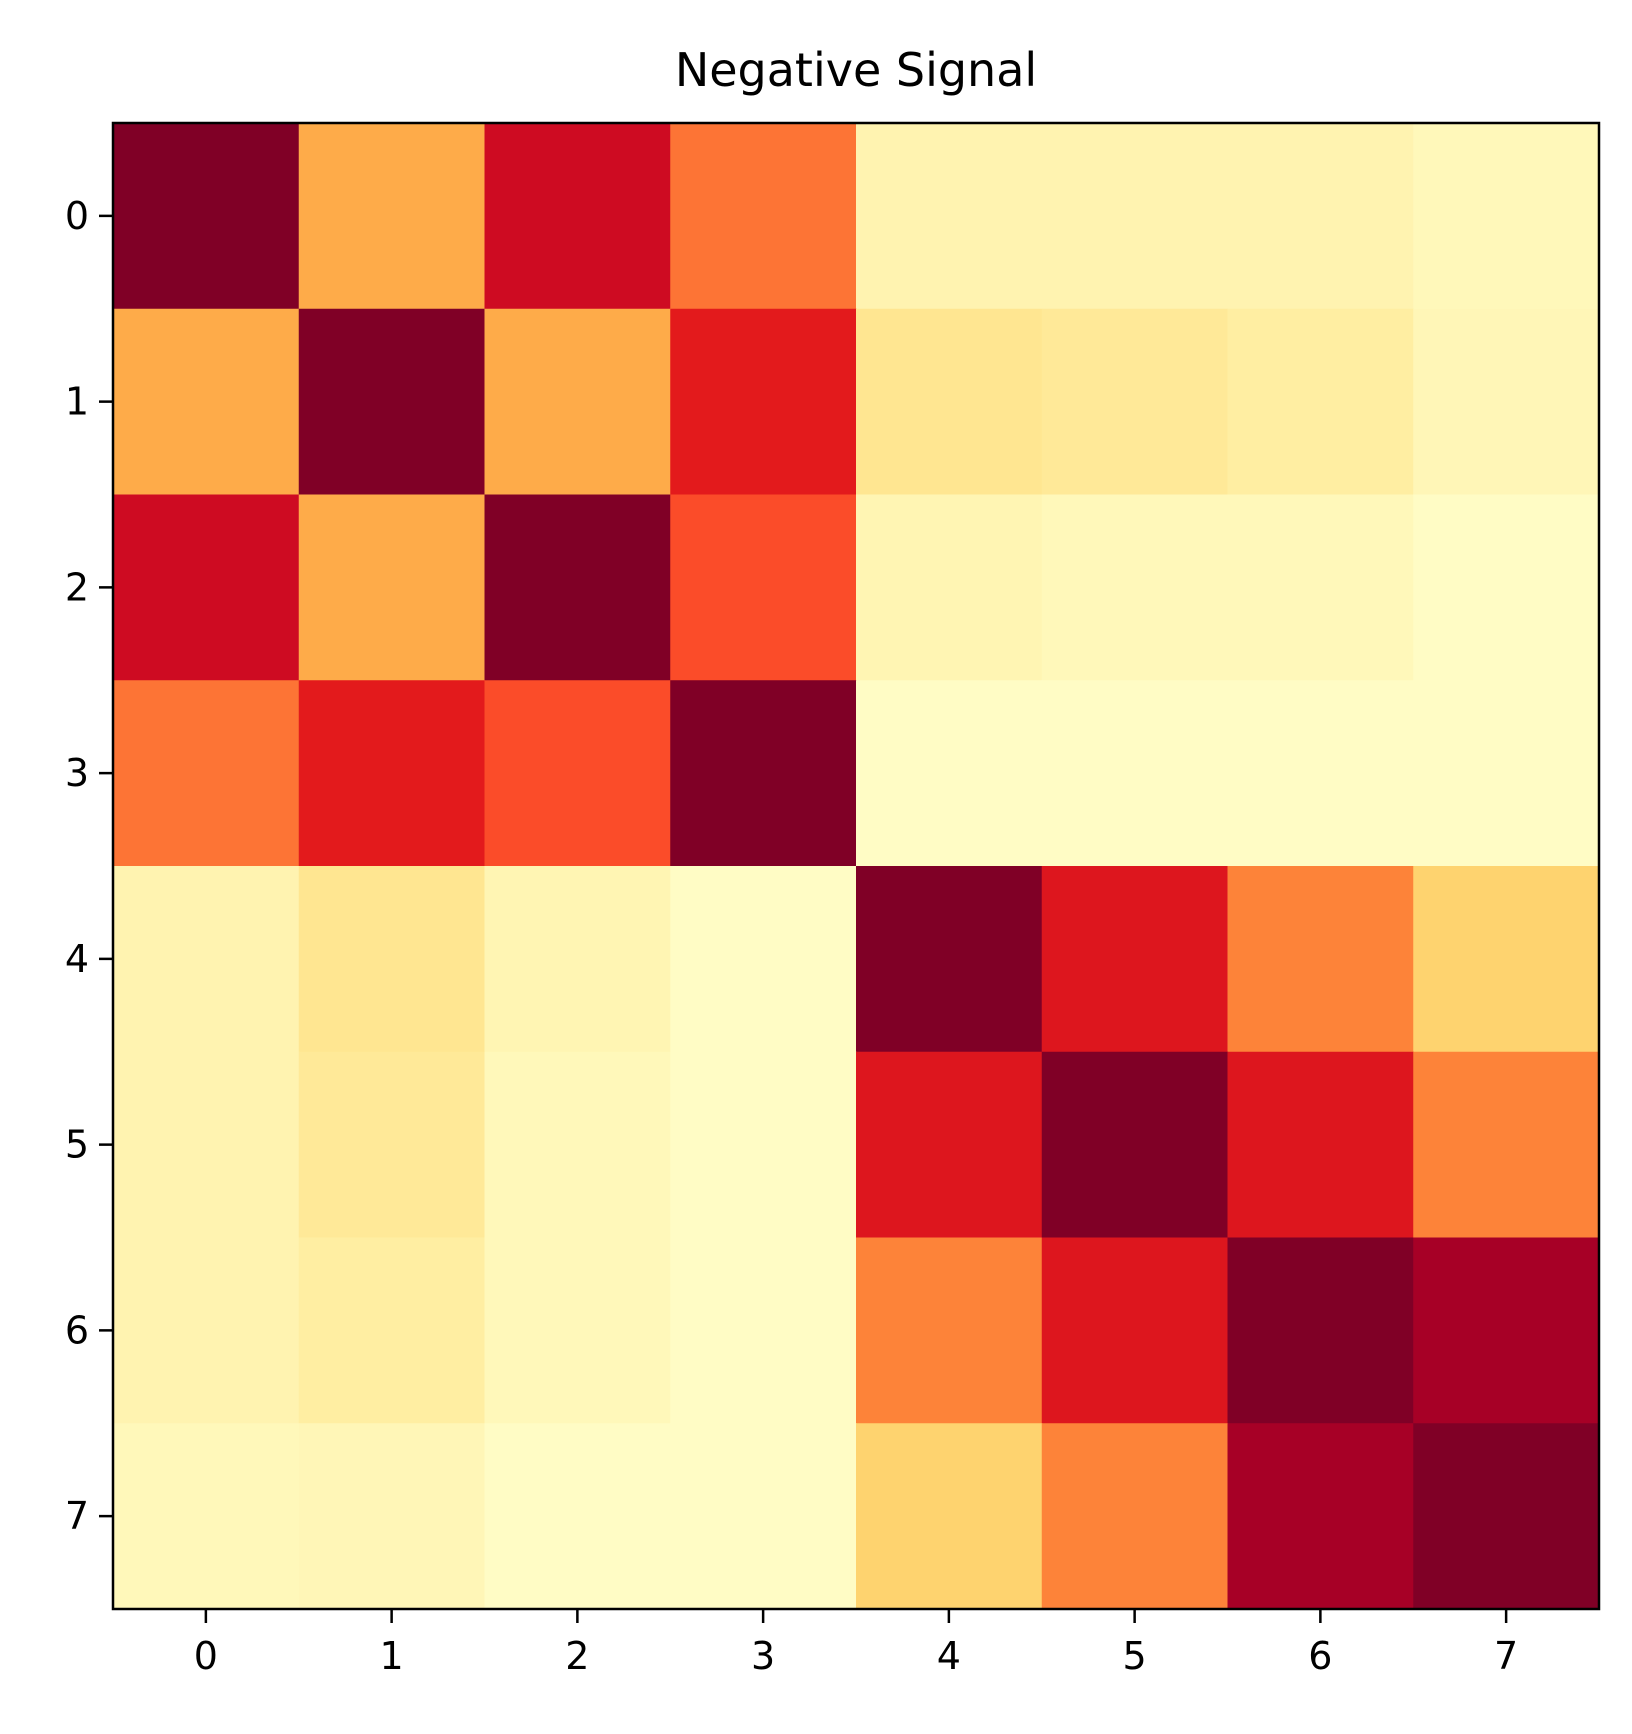 The image size is (1632, 1734). Describe the element at coordinates (763, 402) in the screenshot. I see `heatmap-cell-r1-c3` at that location.